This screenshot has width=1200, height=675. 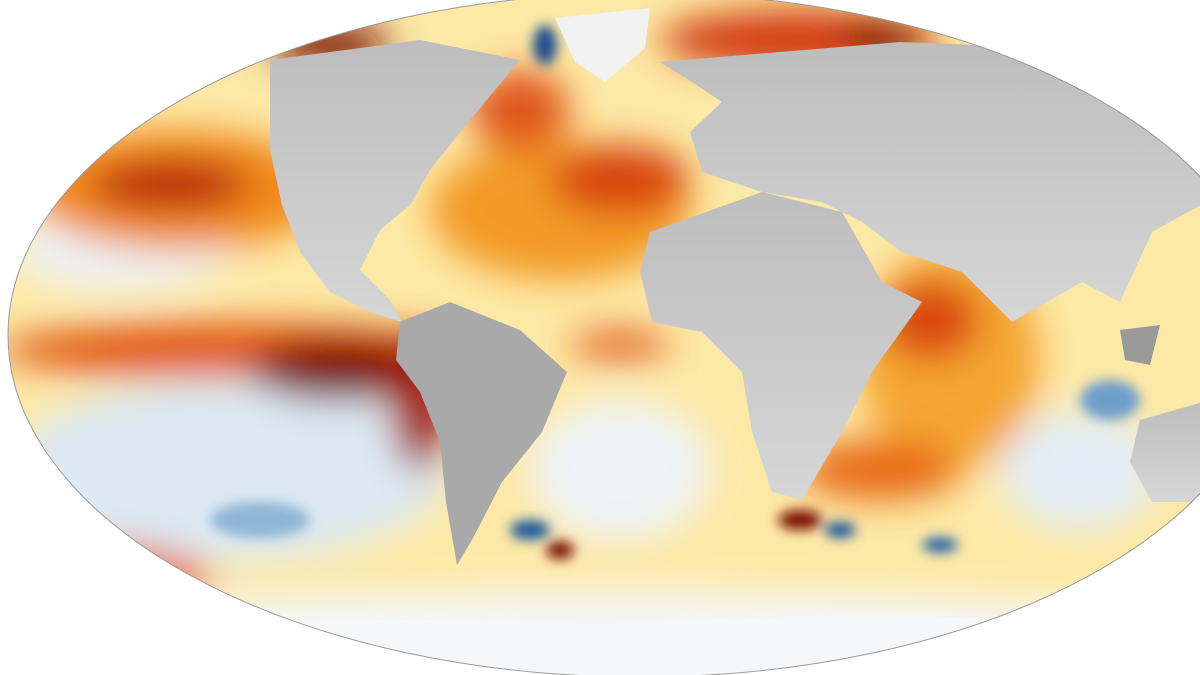 What do you see at coordinates (481, 433) in the screenshot?
I see `south-america` at bounding box center [481, 433].